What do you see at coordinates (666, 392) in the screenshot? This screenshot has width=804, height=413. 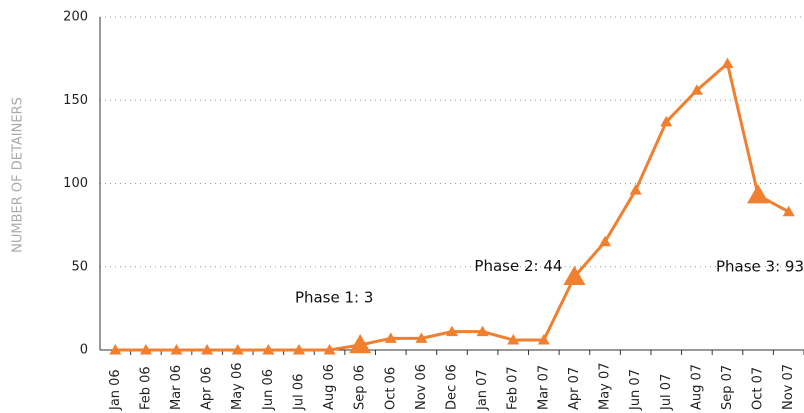 I see `x-tick-label: Jul 07` at bounding box center [666, 392].